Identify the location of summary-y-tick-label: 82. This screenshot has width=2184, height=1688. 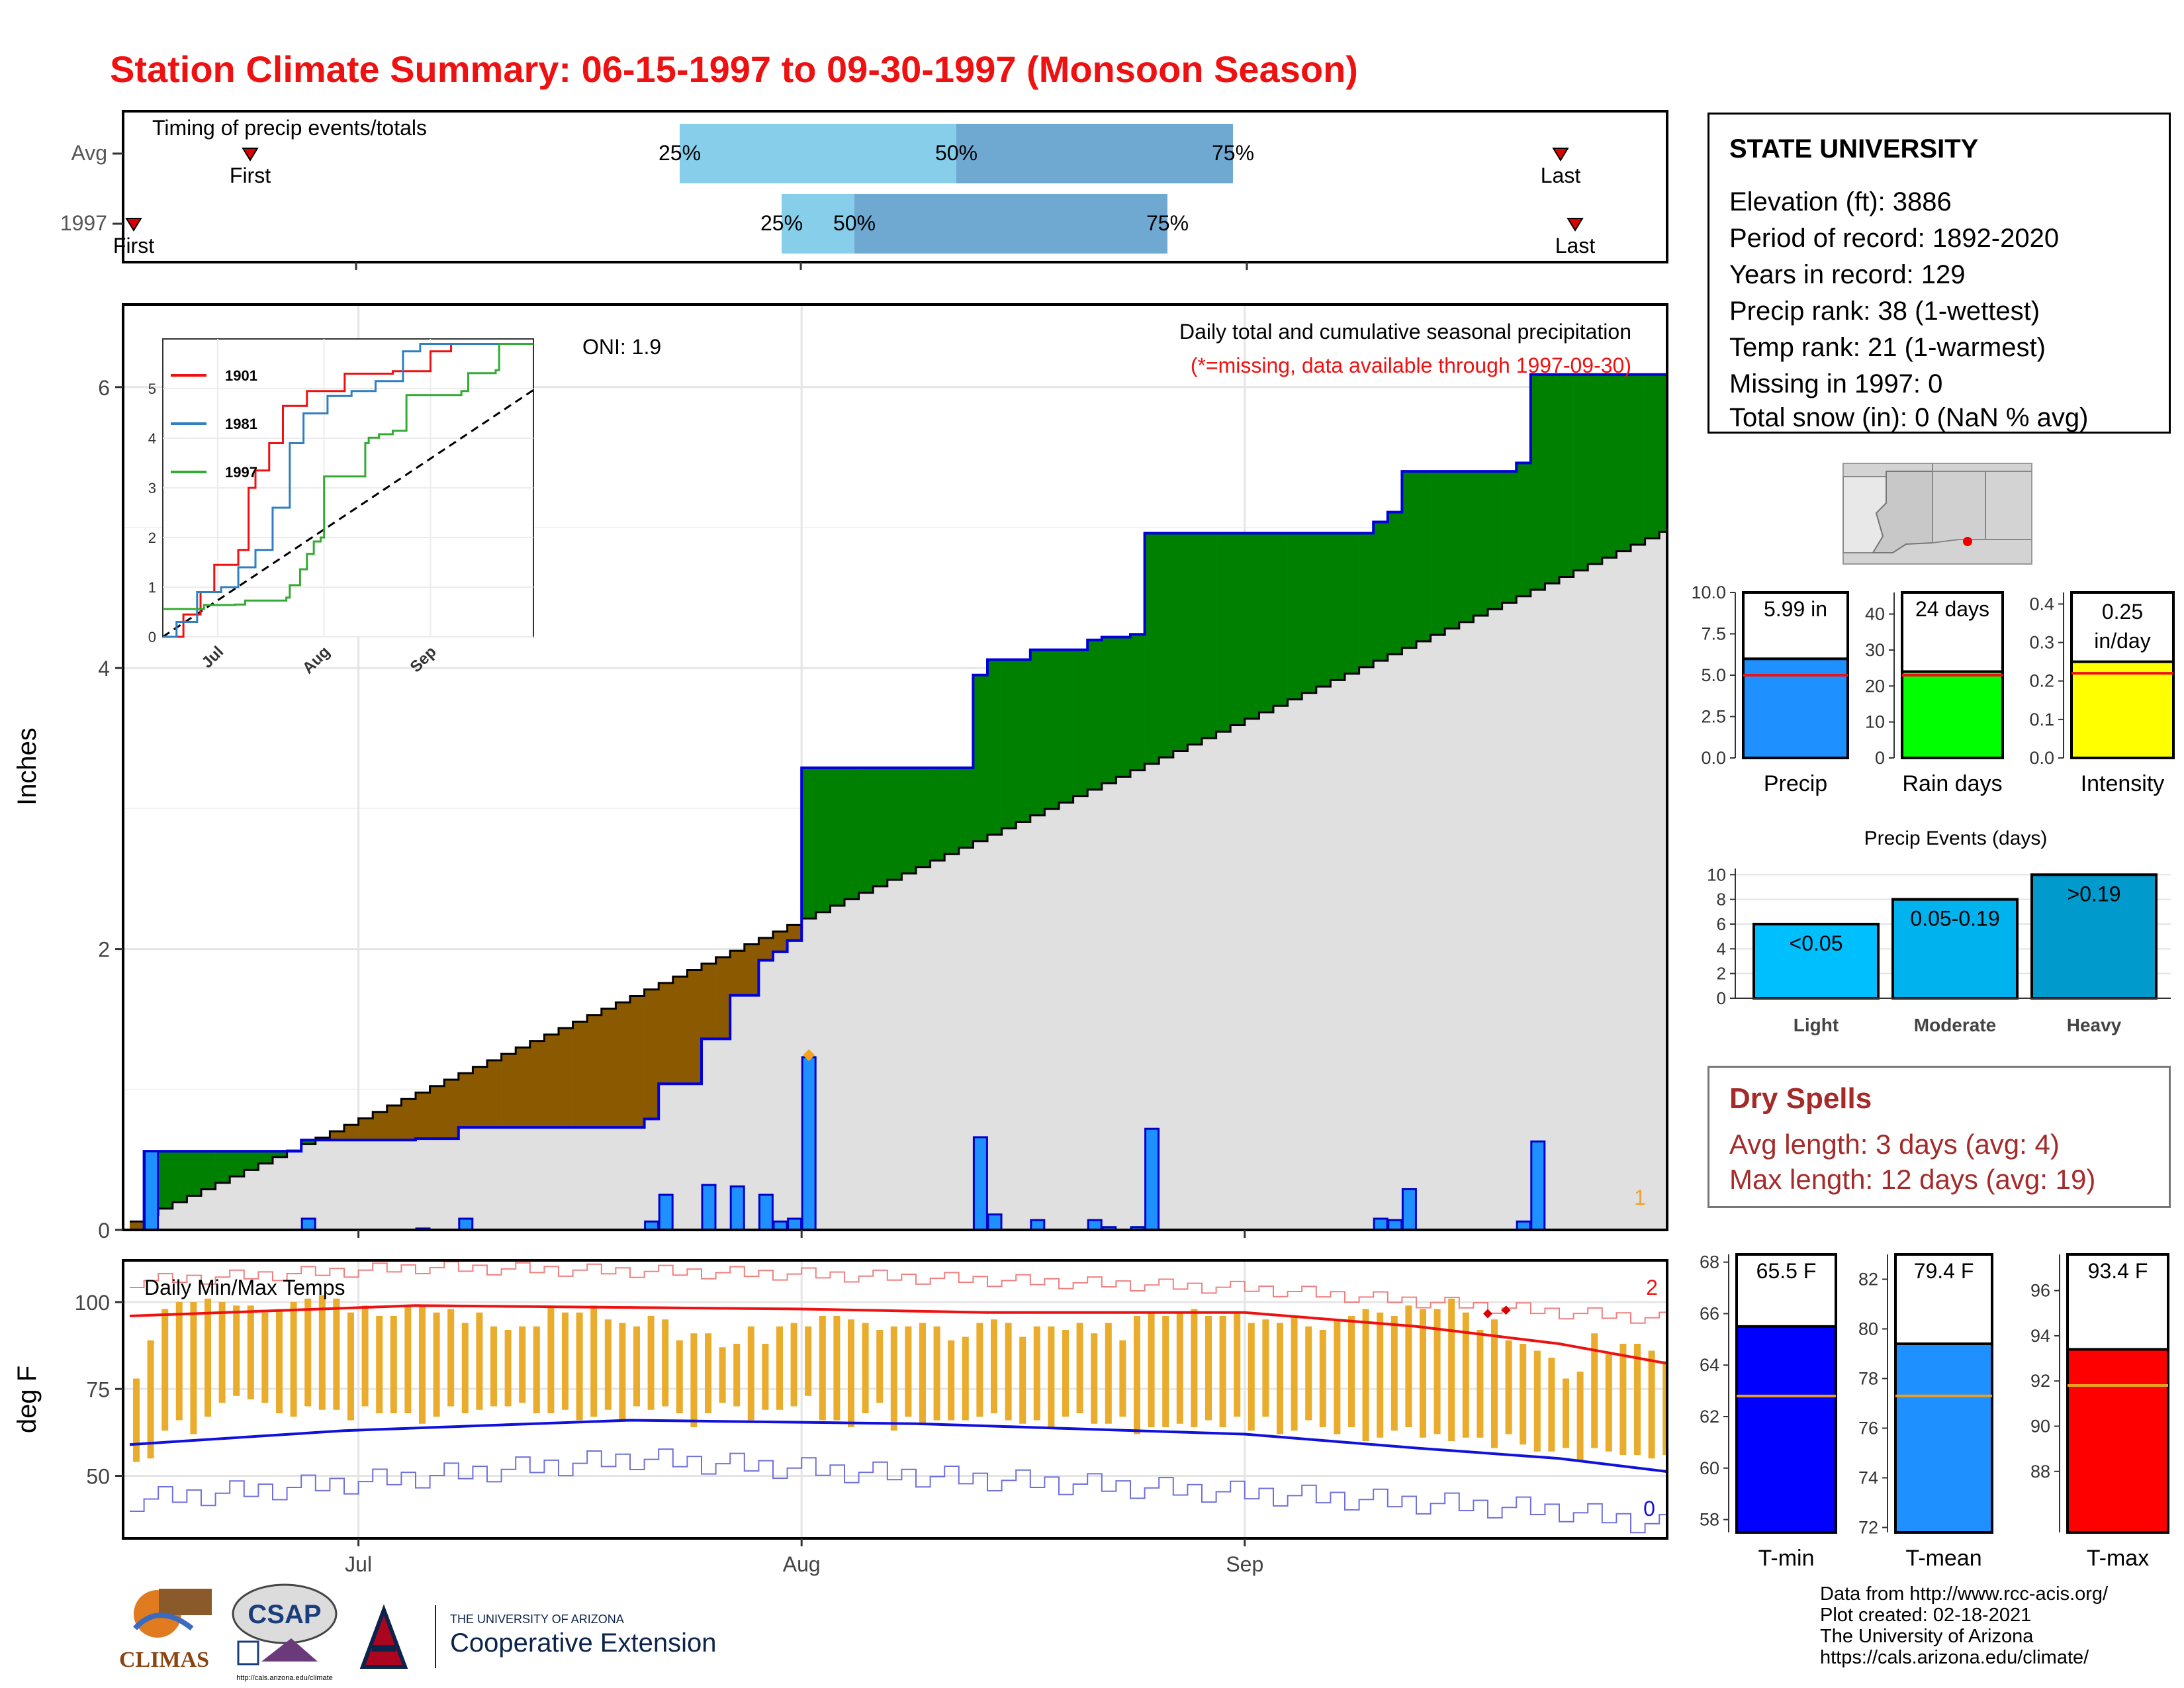
(1868, 1279).